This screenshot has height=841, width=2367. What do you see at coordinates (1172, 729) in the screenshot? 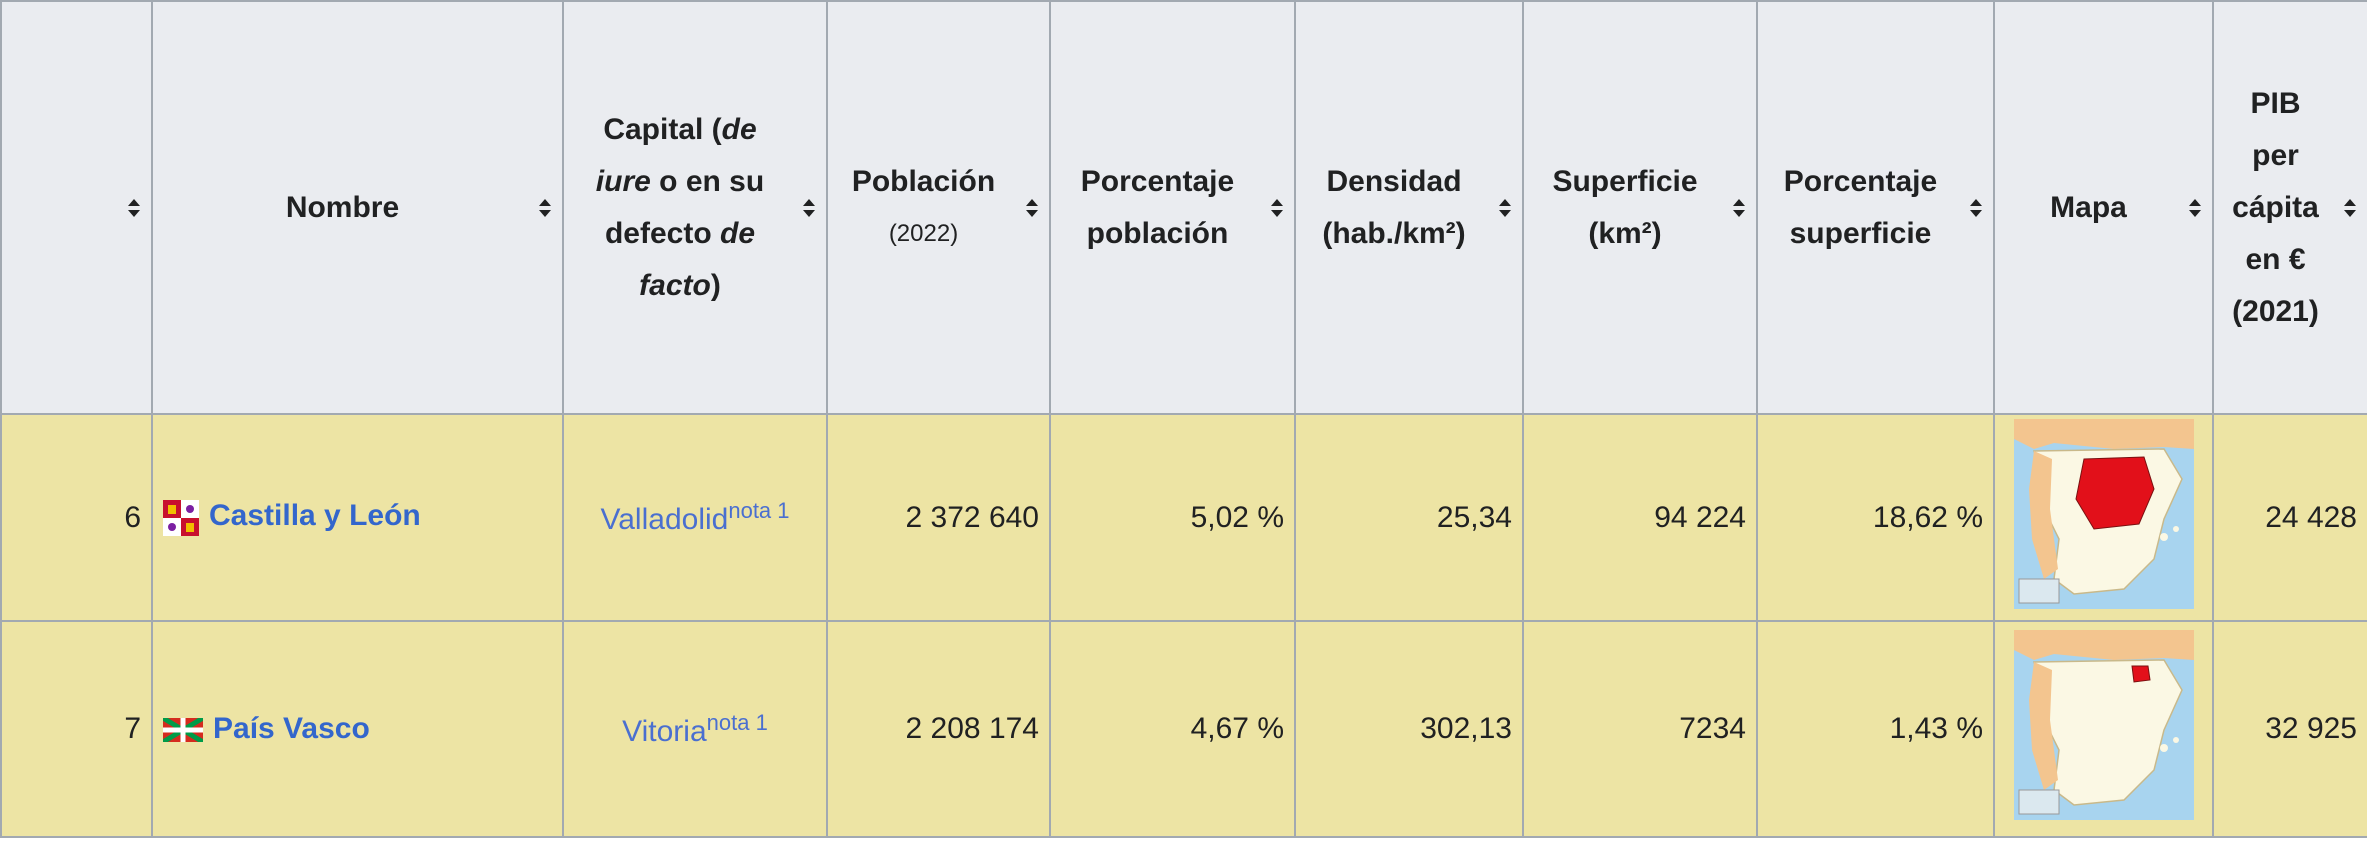
I see `cell-population-pct: 4,67 %` at bounding box center [1172, 729].